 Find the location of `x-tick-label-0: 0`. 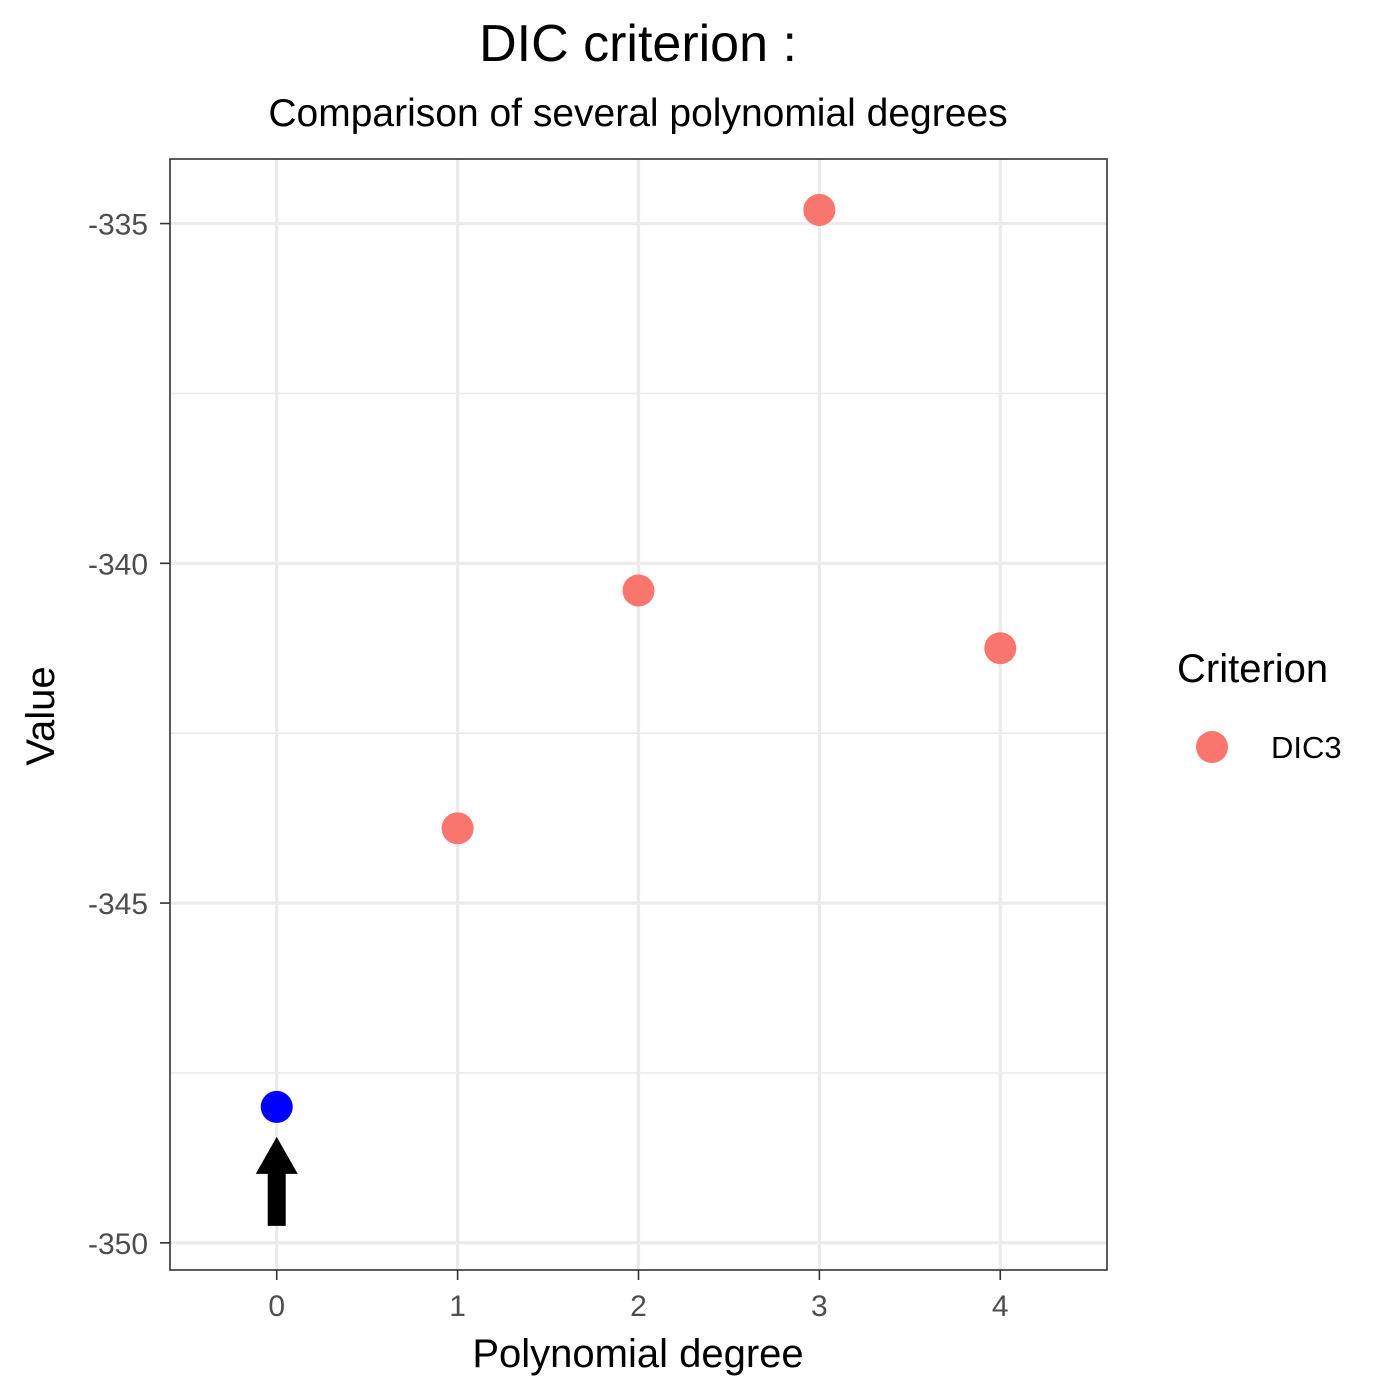

x-tick-label-0: 0 is located at coordinates (276, 1306).